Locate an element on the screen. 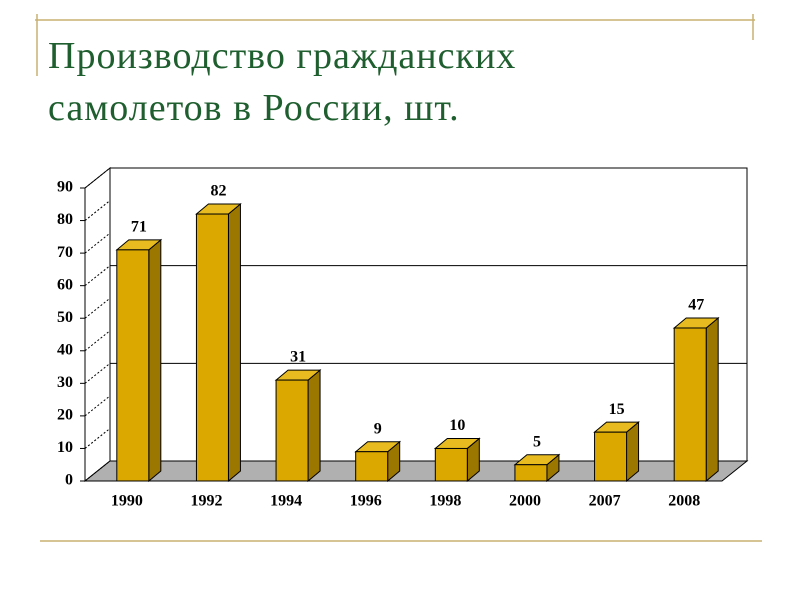  y-tick-label: 20 is located at coordinates (65, 415).